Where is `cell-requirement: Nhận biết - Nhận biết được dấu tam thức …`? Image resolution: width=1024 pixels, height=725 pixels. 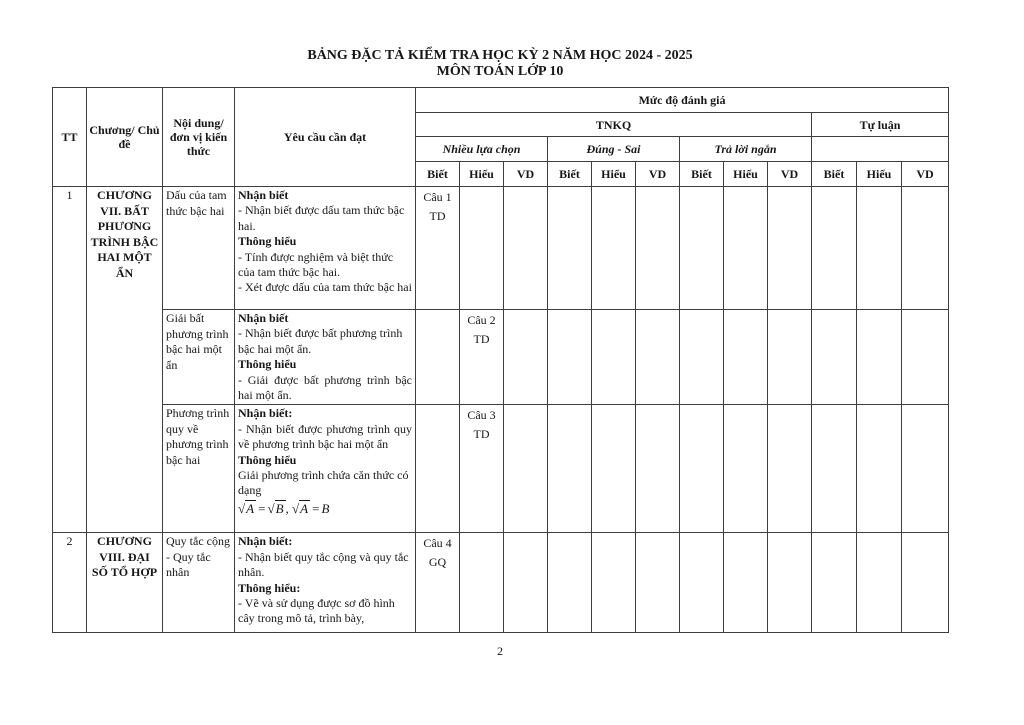 cell-requirement: Nhận biết - Nhận biết được dấu tam thức … is located at coordinates (325, 248).